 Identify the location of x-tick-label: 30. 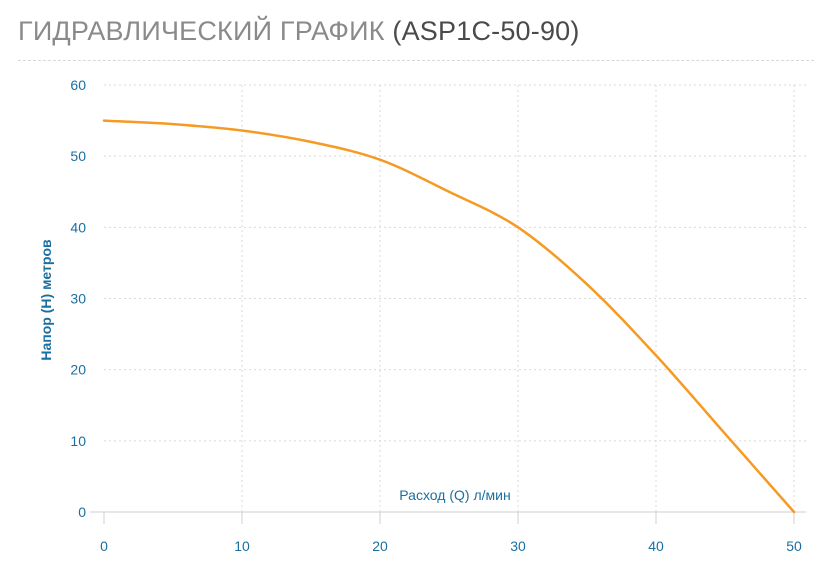
(518, 546).